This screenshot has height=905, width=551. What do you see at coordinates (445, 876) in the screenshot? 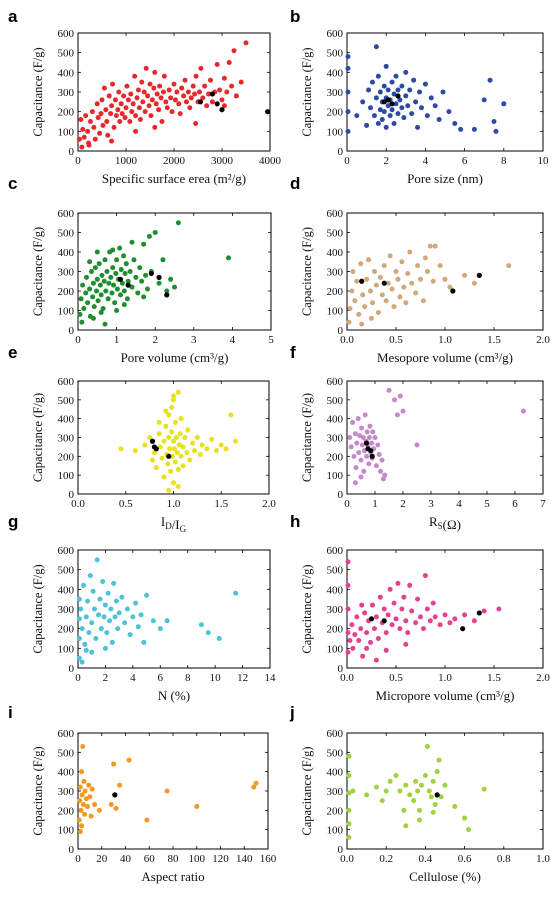
I see `x-axis-label: Cellulose (%)` at bounding box center [445, 876].